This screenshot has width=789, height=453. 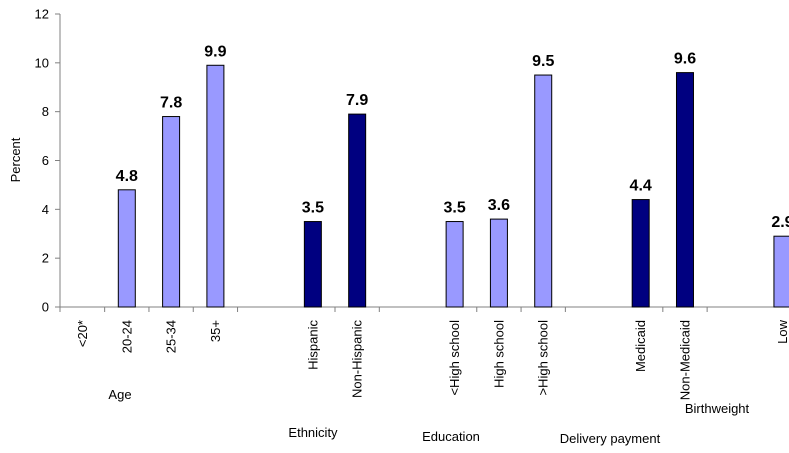 I want to click on category-label: Non-Hispanic, so click(x=357, y=359).